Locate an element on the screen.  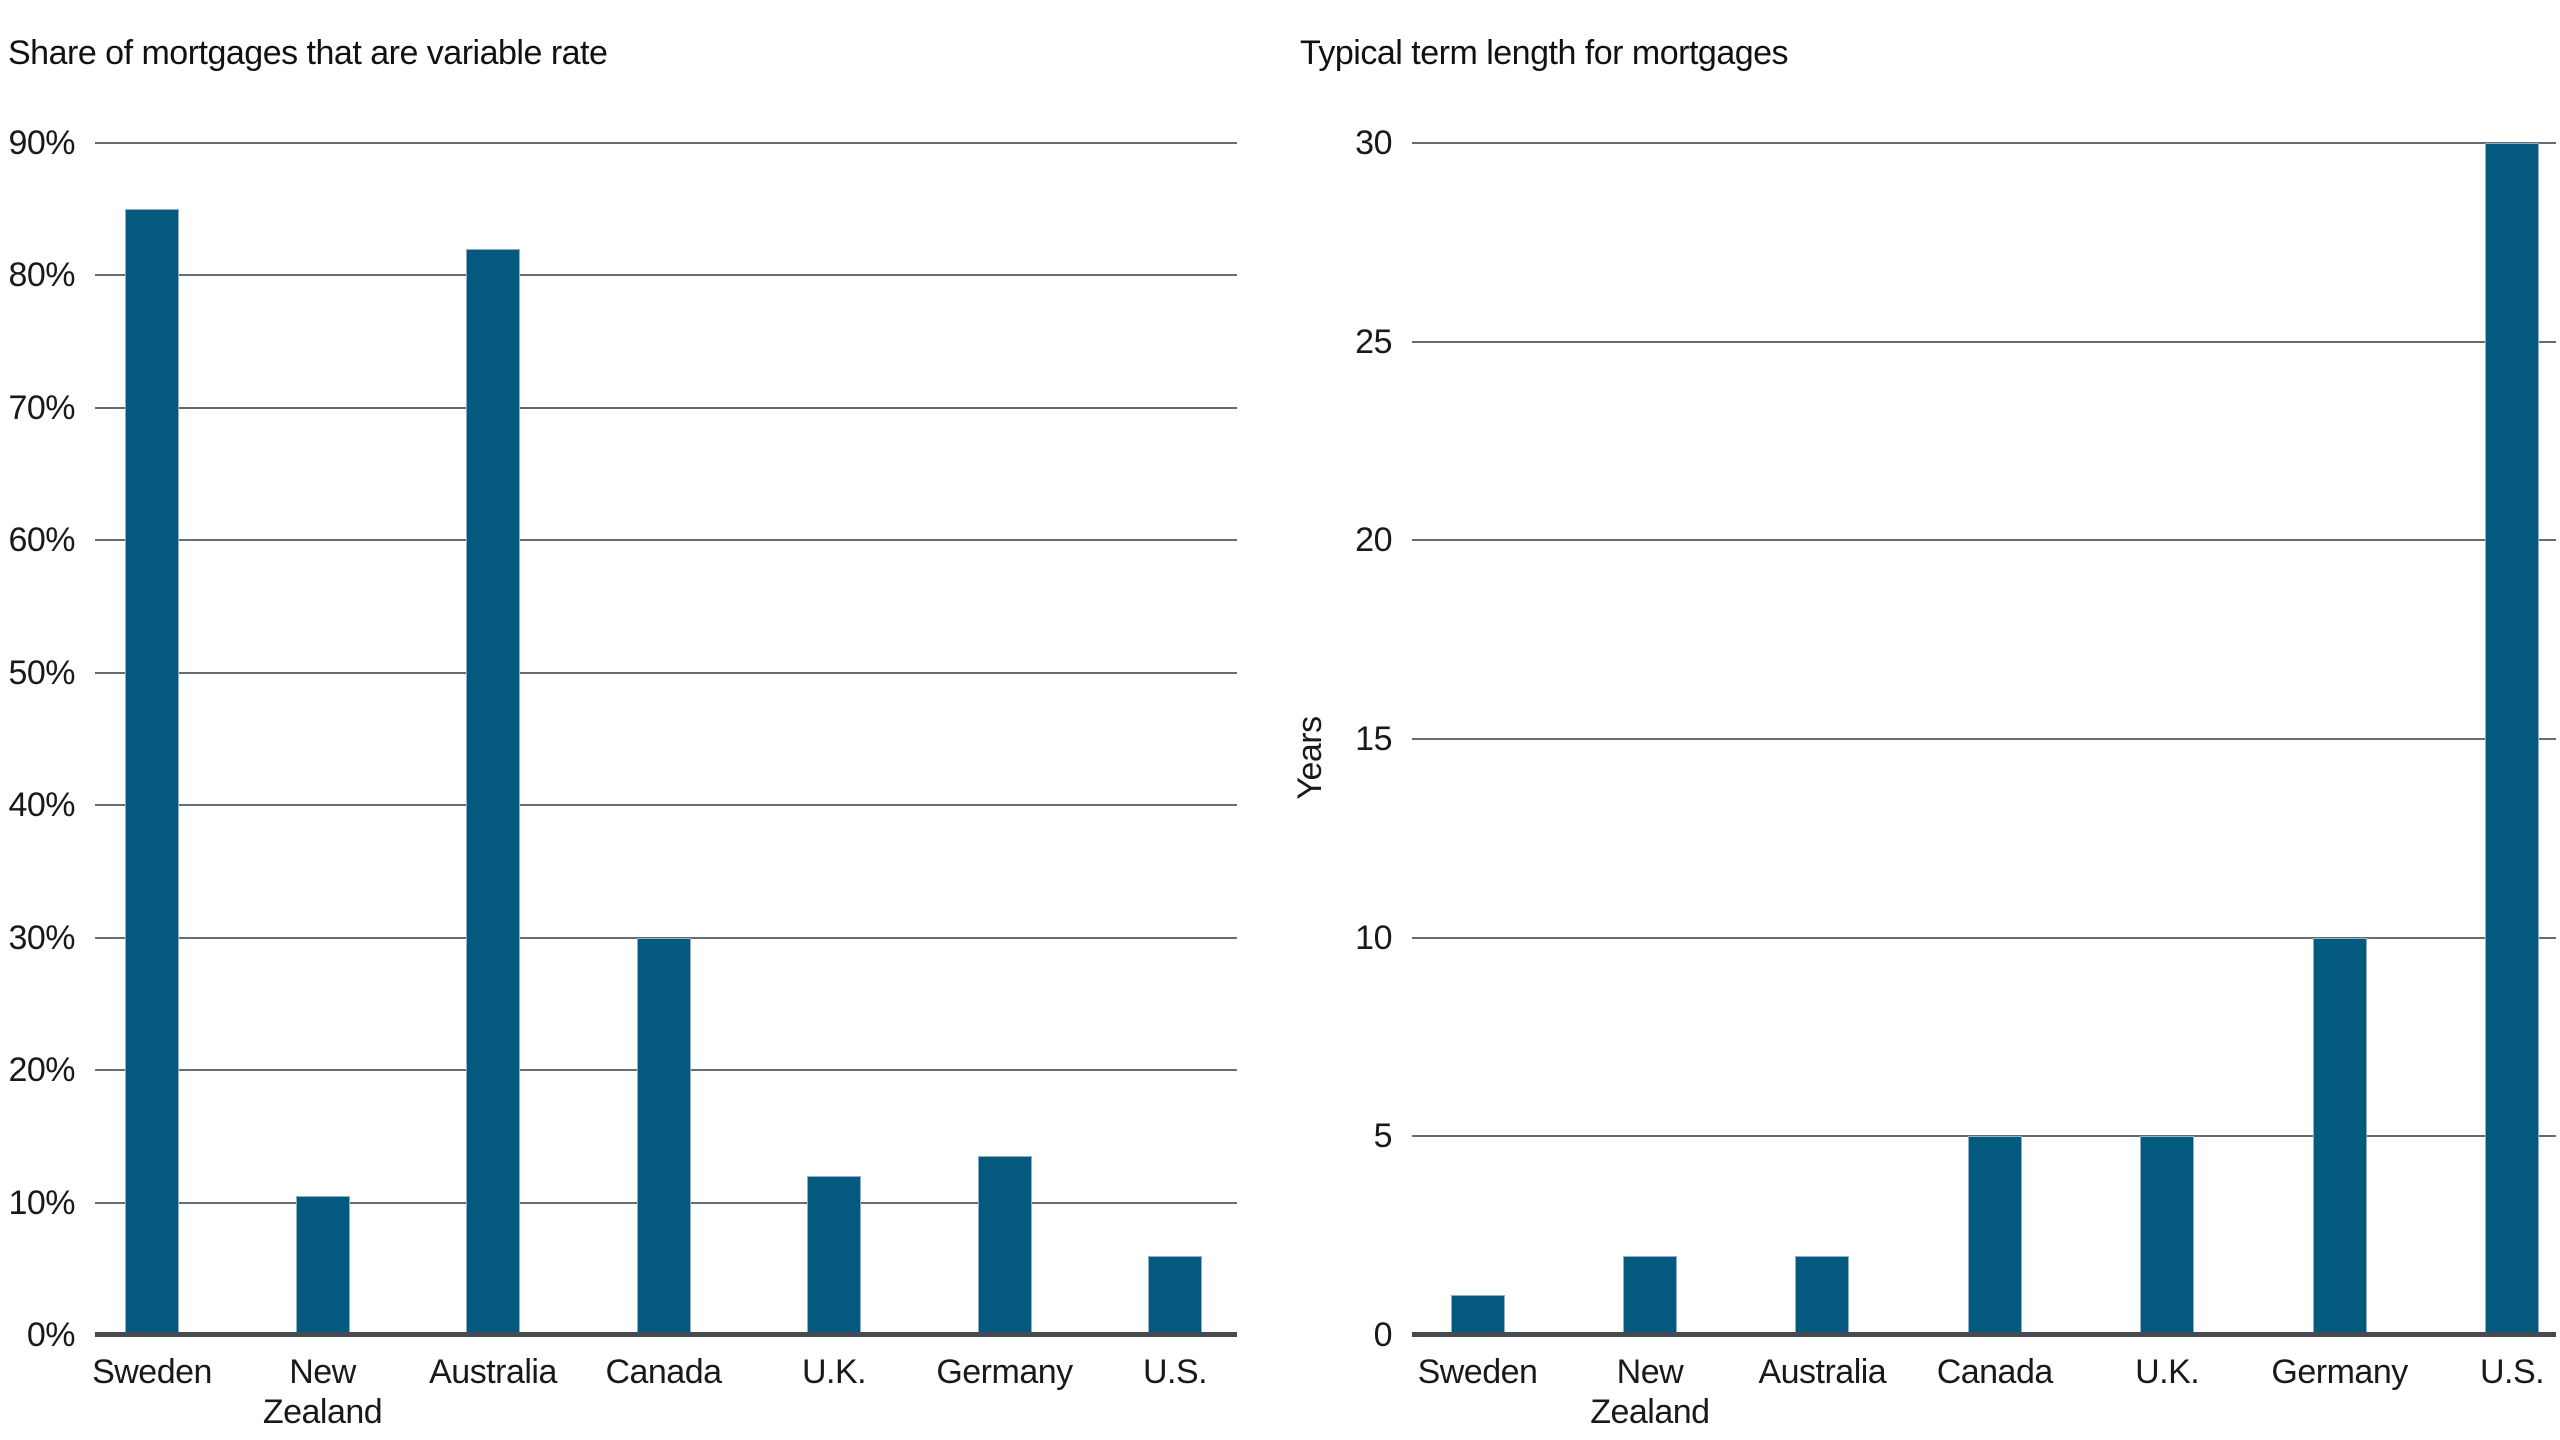
y-axis-title: Years is located at coordinates (1309, 758).